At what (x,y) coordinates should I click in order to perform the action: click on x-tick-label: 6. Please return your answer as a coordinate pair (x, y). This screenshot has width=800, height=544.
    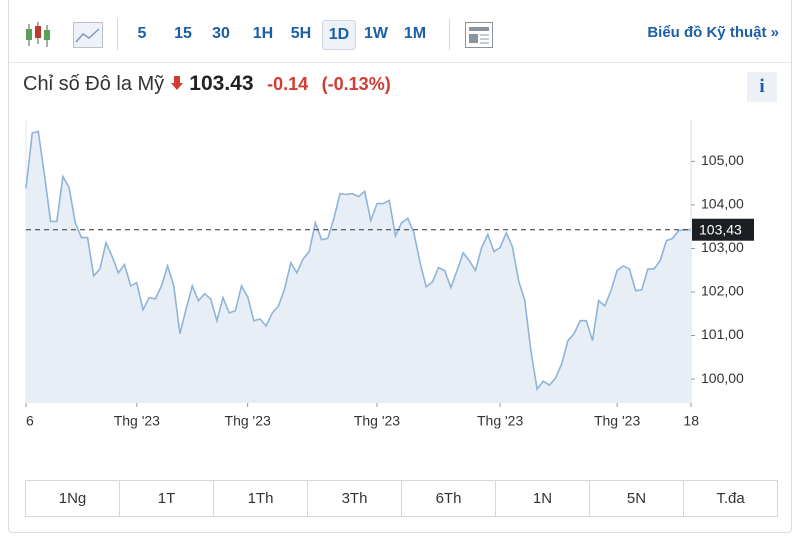
    Looking at the image, I should click on (30, 421).